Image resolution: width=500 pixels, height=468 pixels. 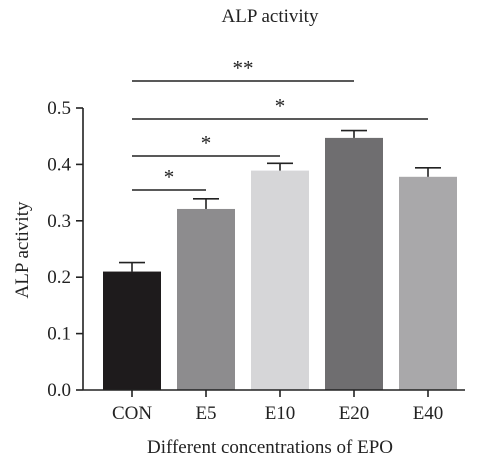 What do you see at coordinates (59, 334) in the screenshot?
I see `y-tick-label: 0.1` at bounding box center [59, 334].